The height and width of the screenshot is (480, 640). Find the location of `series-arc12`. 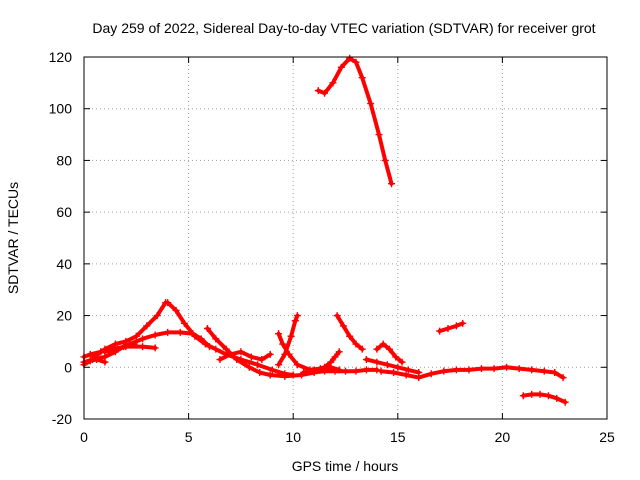

series-arc12 is located at coordinates (355, 121).